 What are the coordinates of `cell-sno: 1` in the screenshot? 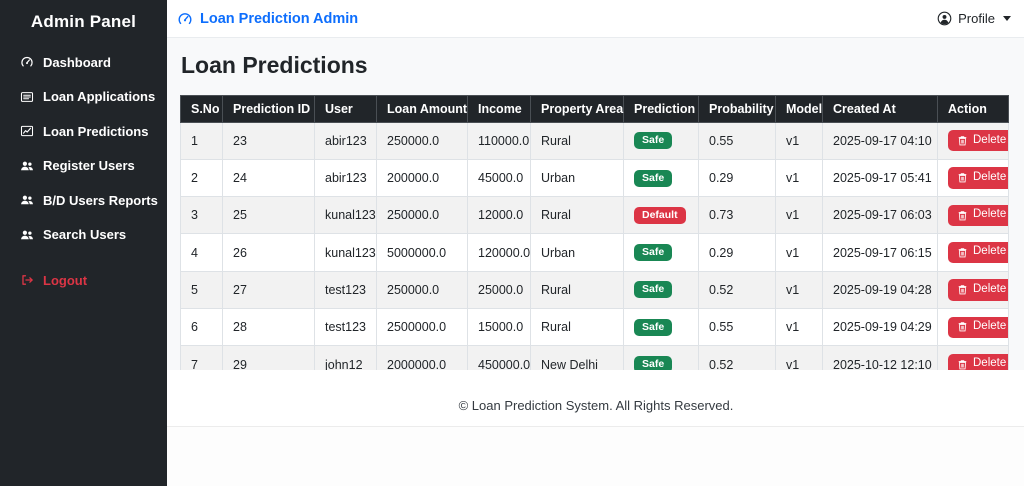 It's located at (201, 140).